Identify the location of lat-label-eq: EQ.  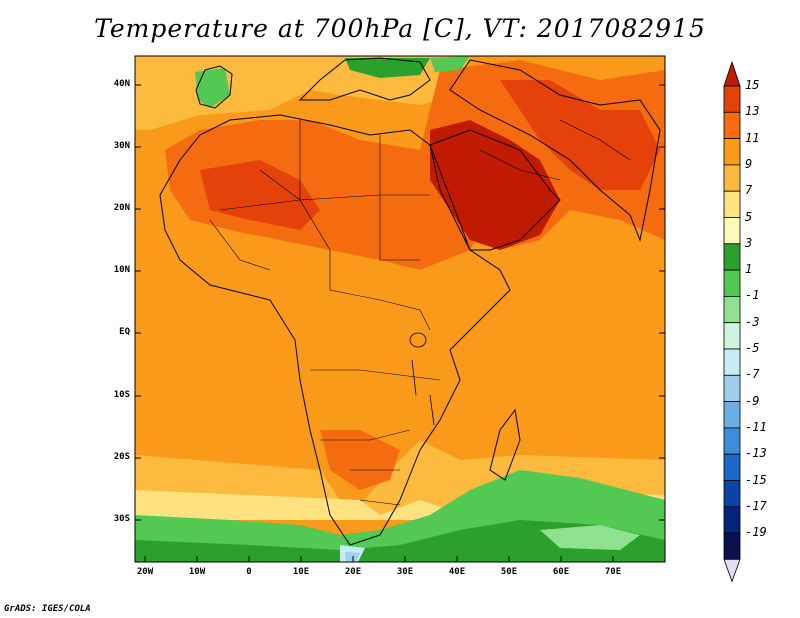
(124, 332).